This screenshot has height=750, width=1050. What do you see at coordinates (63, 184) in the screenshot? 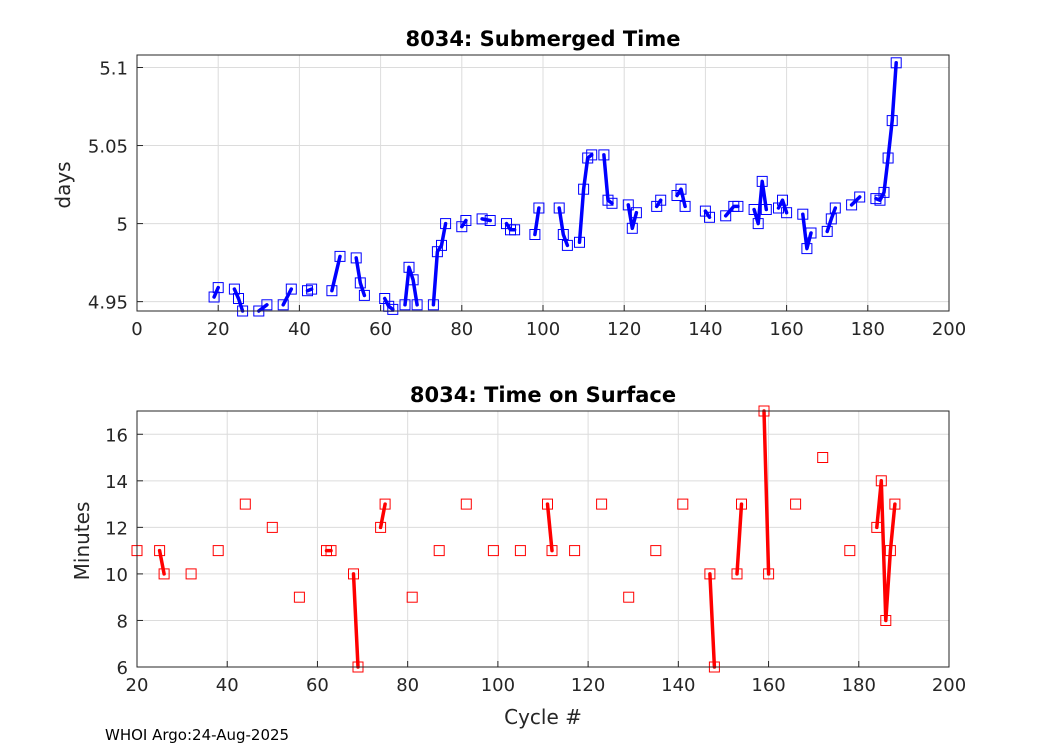
I see `y-axis-label: days` at bounding box center [63, 184].